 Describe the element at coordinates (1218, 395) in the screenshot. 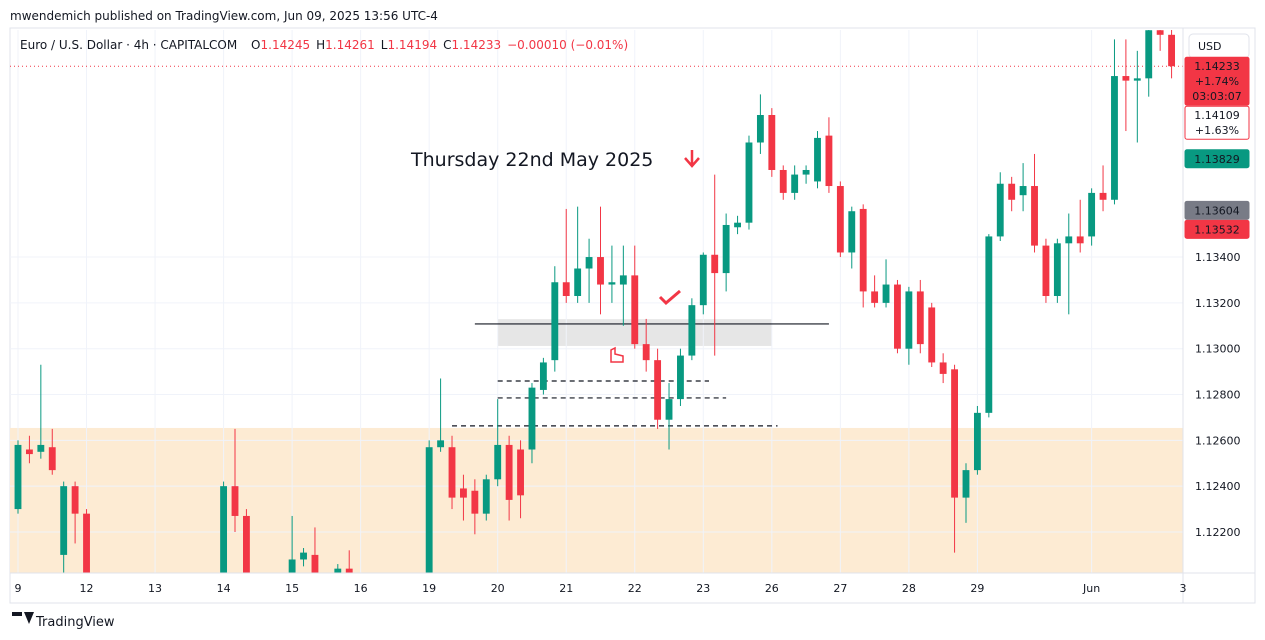

I see `y-tick-label: 1.12800` at that location.